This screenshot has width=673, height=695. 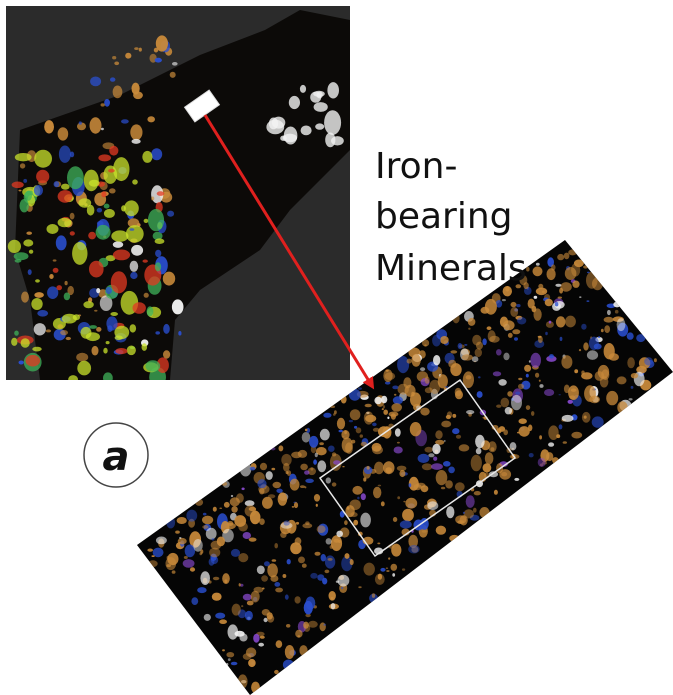 I want to click on annotation-label: Iron- bearing Minerals, so click(x=451, y=217).